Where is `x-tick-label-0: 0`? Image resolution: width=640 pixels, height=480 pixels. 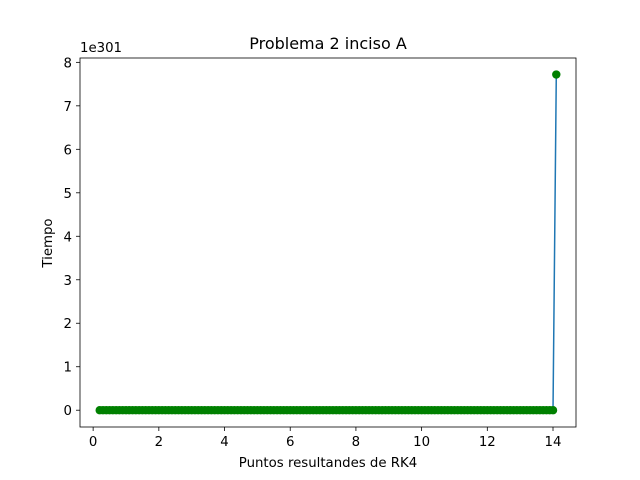 x-tick-label-0: 0 is located at coordinates (93, 442).